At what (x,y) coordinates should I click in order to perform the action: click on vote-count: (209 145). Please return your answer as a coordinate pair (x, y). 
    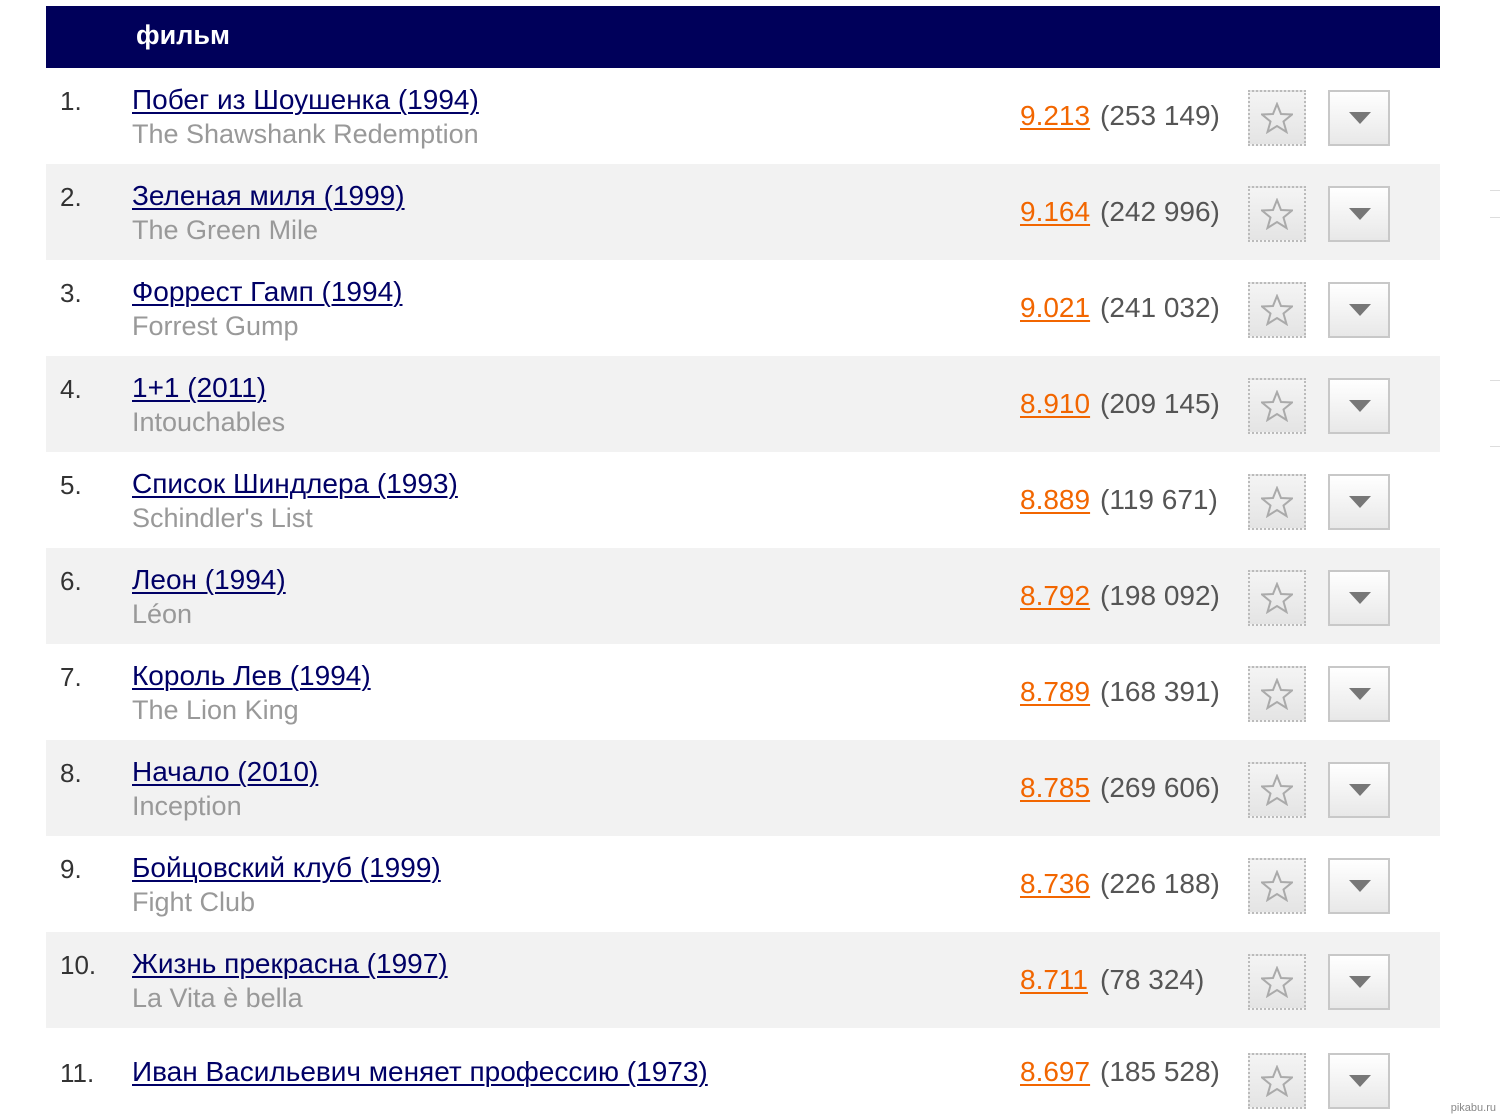
    Looking at the image, I should click on (1160, 403).